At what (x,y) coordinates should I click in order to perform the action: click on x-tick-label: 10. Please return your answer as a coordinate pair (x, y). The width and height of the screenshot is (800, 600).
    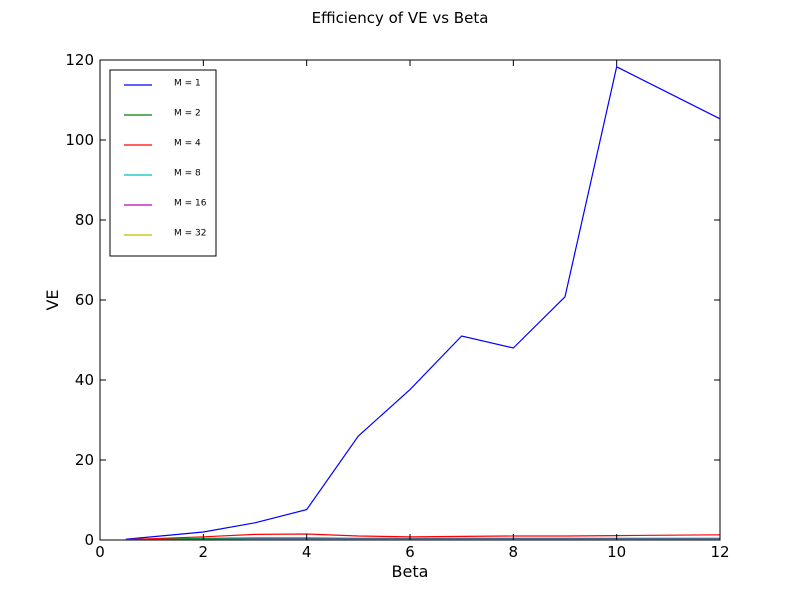
    Looking at the image, I should click on (616, 552).